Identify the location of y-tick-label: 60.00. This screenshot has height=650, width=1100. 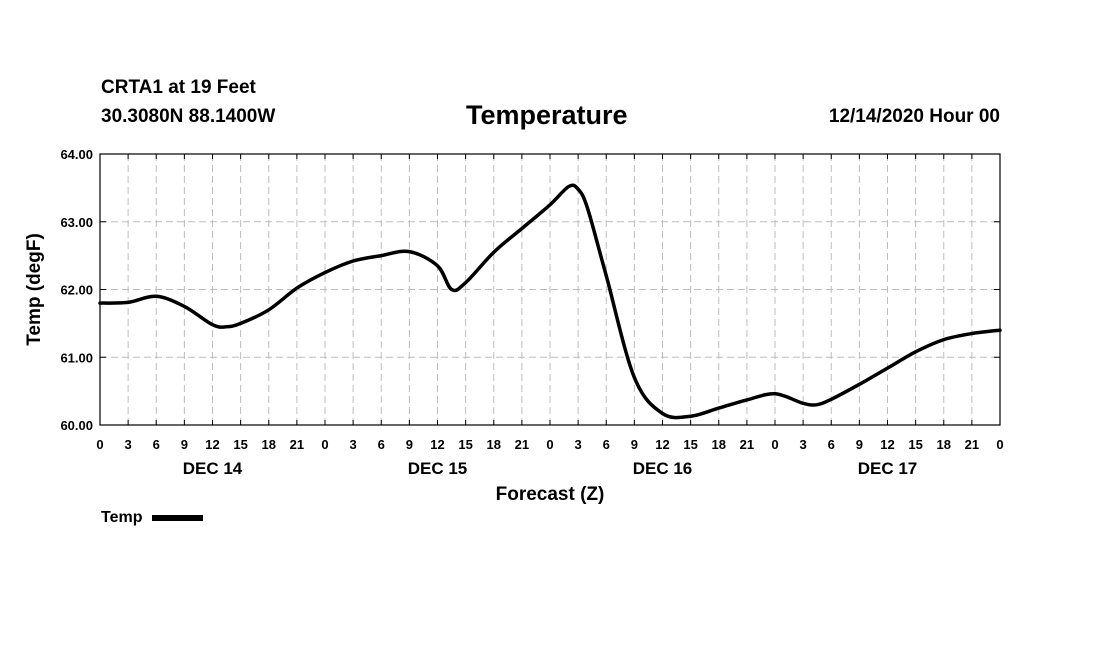
(76, 425).